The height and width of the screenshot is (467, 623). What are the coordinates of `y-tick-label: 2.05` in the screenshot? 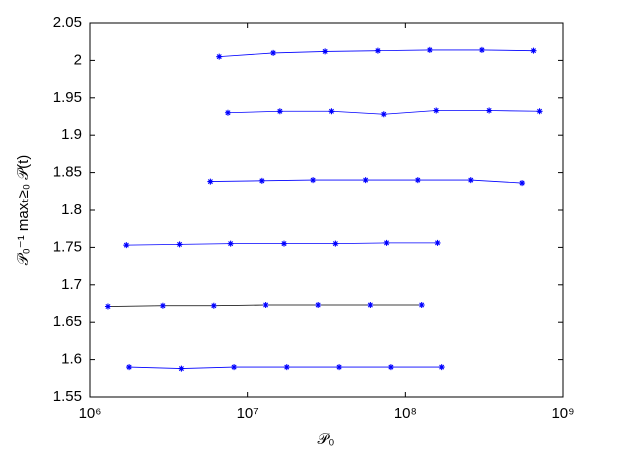 It's located at (67, 22).